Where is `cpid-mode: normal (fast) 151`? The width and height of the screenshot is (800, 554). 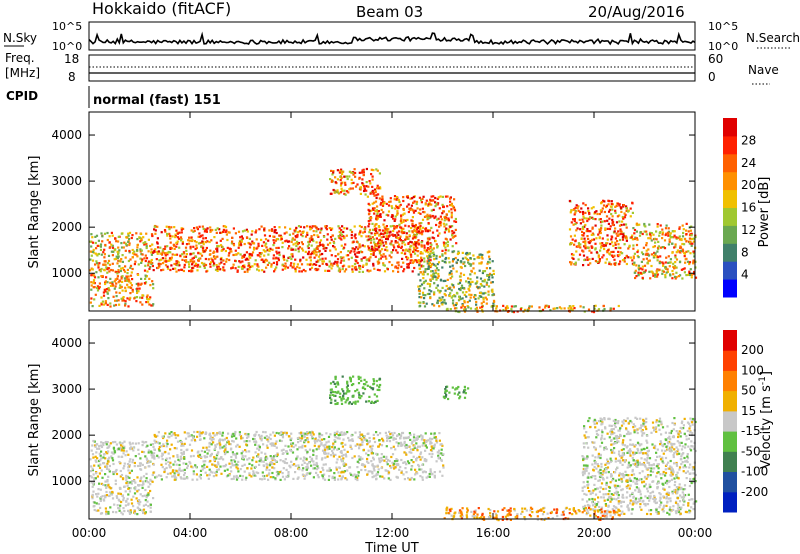 cpid-mode: normal (fast) 151 is located at coordinates (157, 100).